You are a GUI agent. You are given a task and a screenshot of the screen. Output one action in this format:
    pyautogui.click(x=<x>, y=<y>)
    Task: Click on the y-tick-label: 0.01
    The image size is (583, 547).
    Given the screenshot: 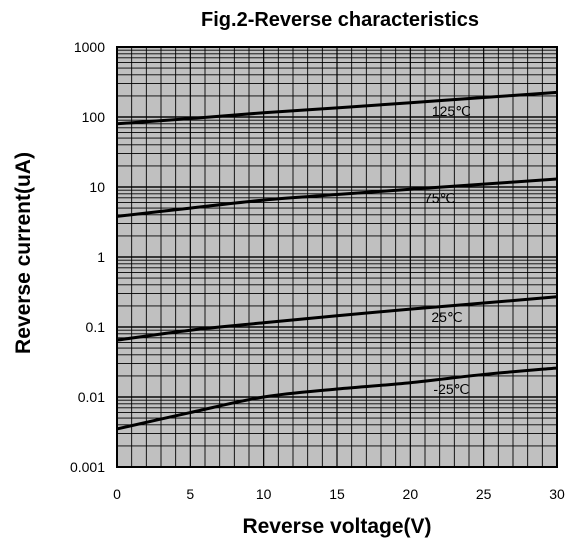 What is the action you would take?
    pyautogui.click(x=91, y=397)
    